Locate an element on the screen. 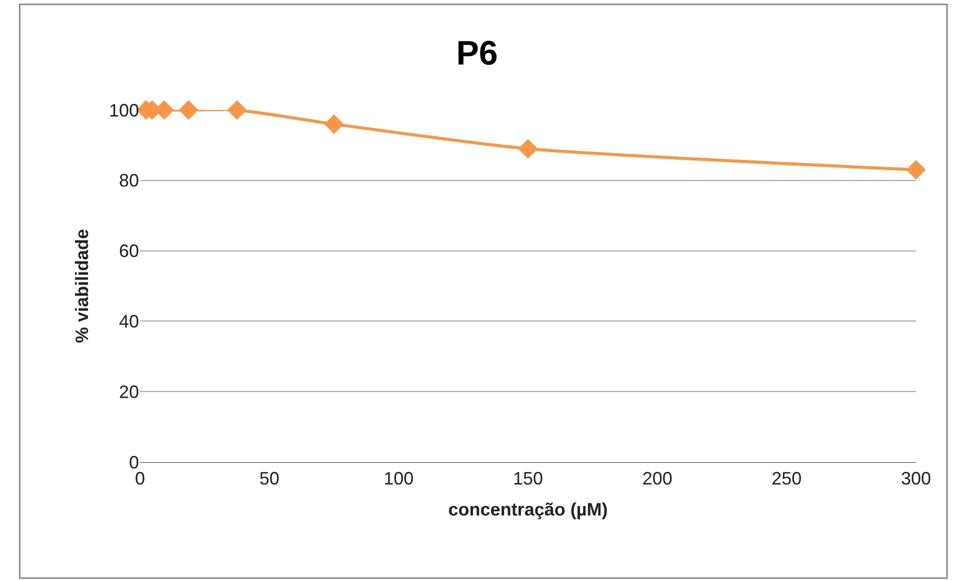 This screenshot has width=954, height=580. x-tick-label: 250 is located at coordinates (787, 478).